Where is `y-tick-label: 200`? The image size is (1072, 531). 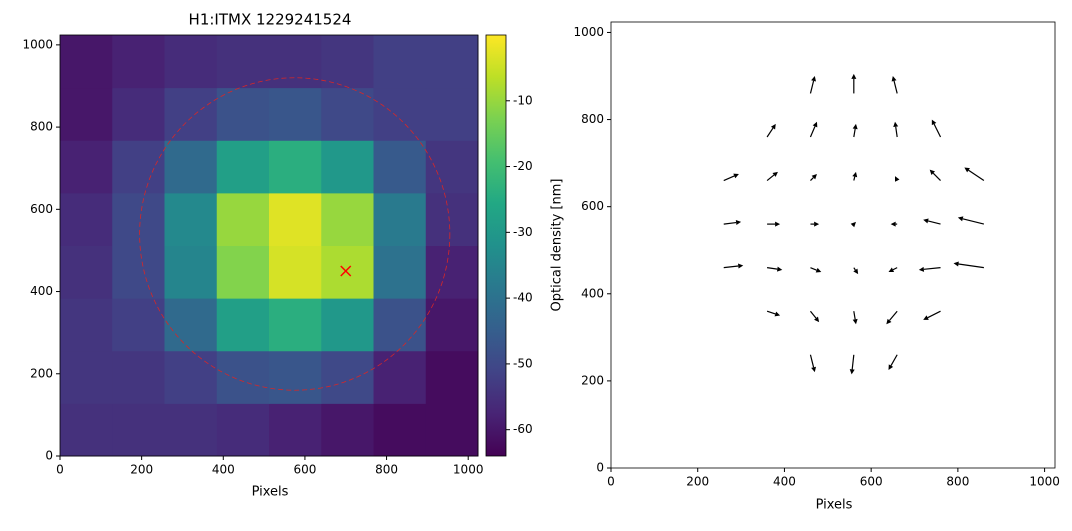
y-tick-label: 200 is located at coordinates (592, 380).